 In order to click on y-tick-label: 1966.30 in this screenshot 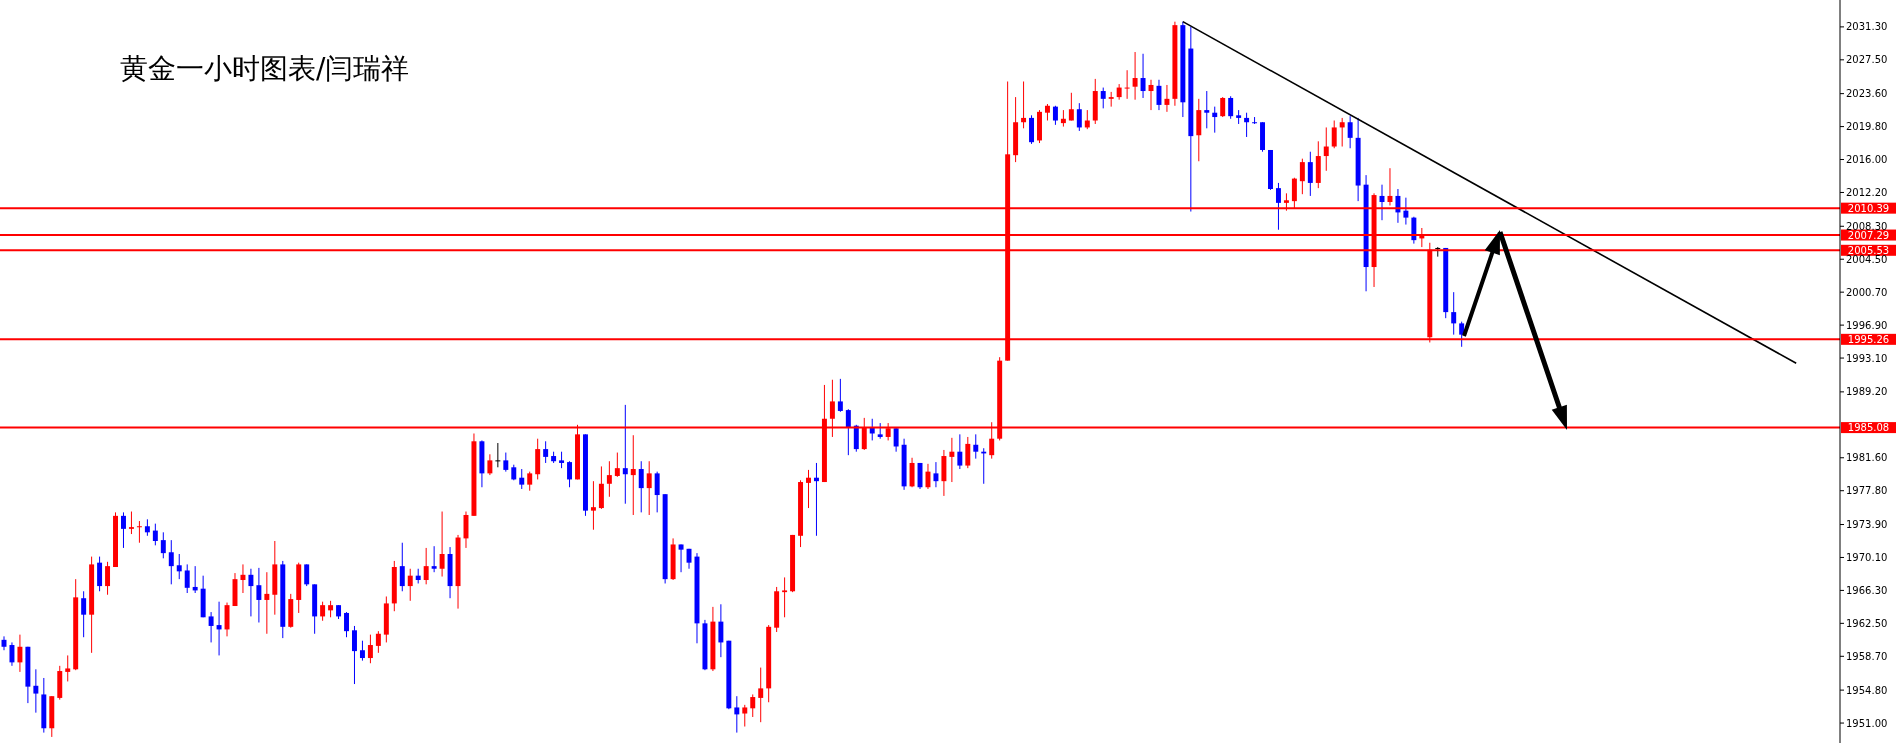, I will do `click(1867, 590)`.